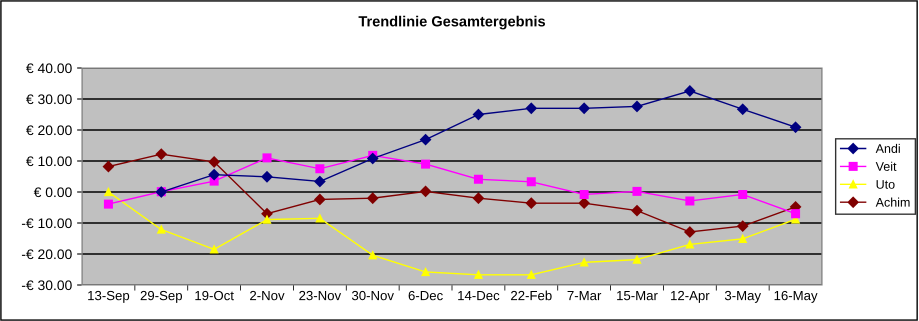  I want to click on legend-label: Andi, so click(888, 148).